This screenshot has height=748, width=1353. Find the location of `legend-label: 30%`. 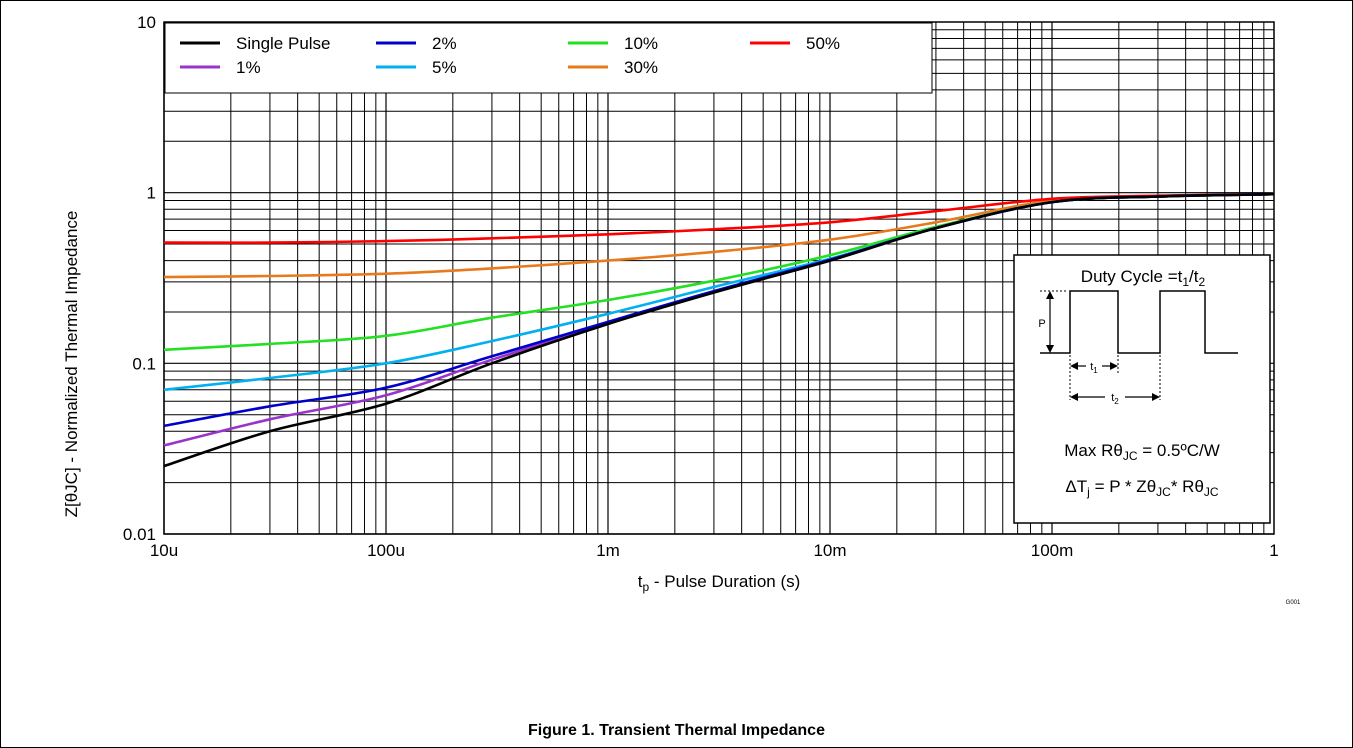

legend-label: 30% is located at coordinates (641, 67).